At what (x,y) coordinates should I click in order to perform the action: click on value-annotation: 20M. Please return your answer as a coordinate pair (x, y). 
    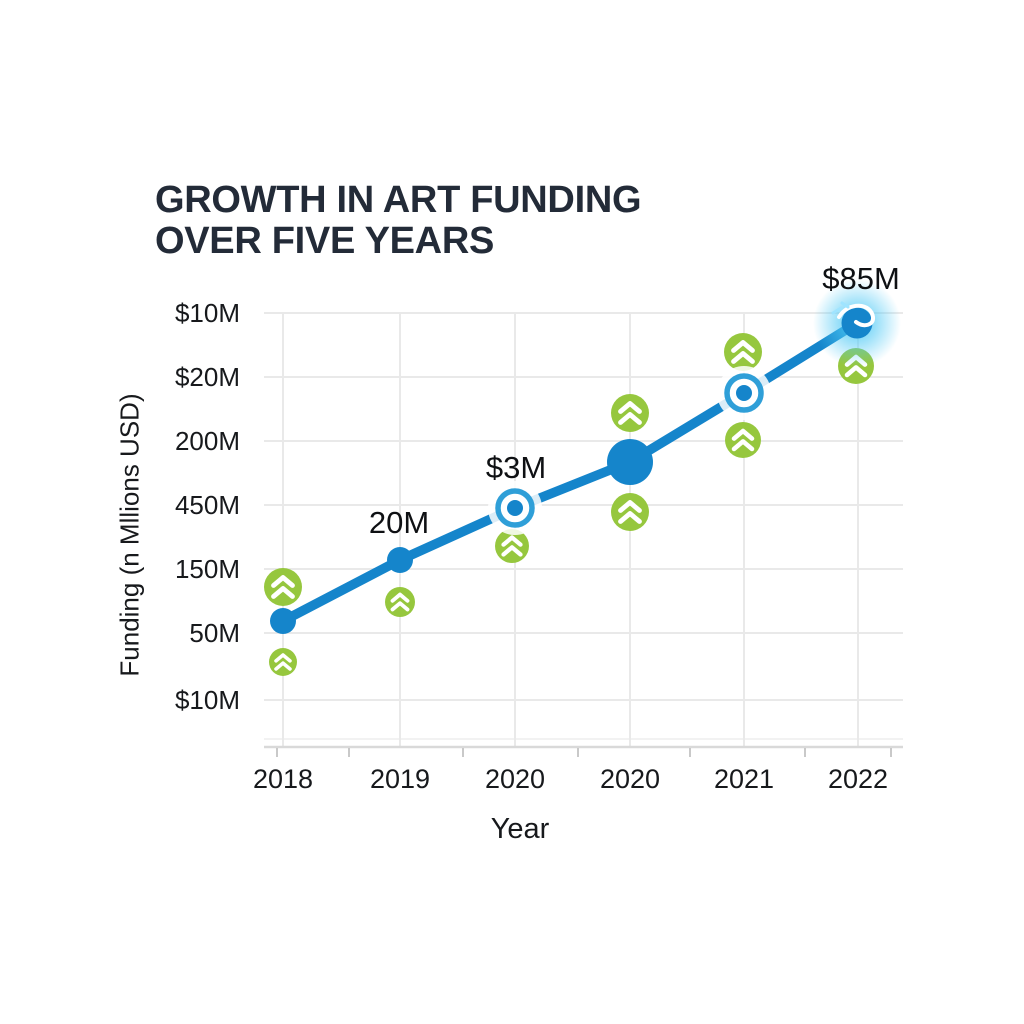
    Looking at the image, I should click on (399, 522).